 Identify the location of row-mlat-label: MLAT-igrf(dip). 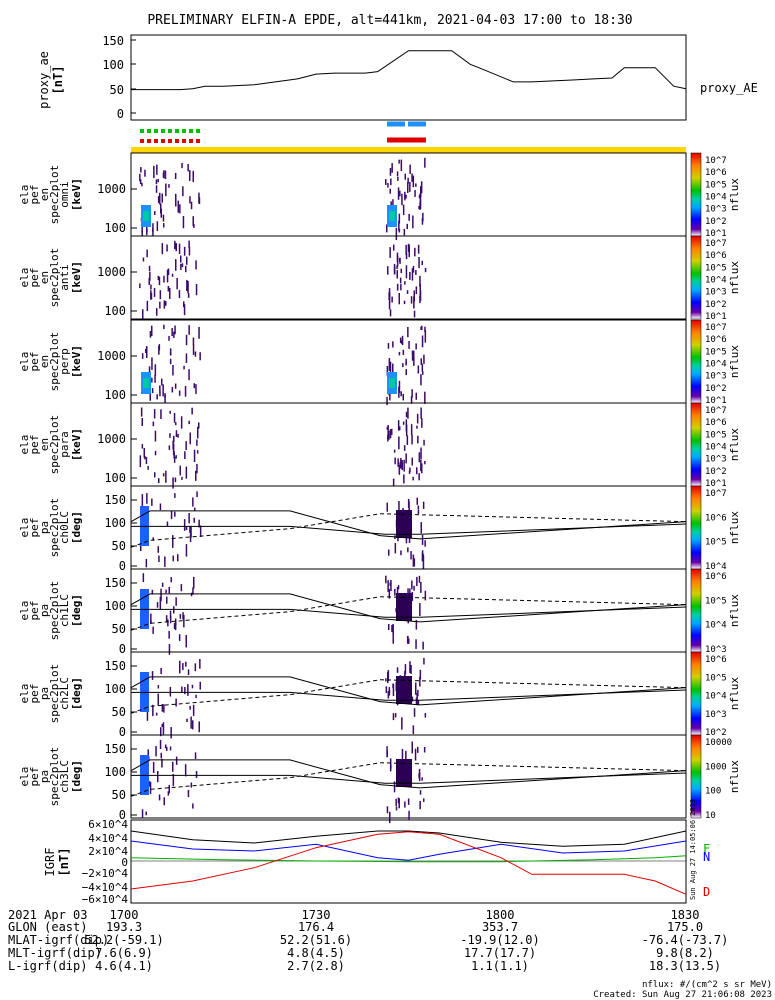
(58, 940).